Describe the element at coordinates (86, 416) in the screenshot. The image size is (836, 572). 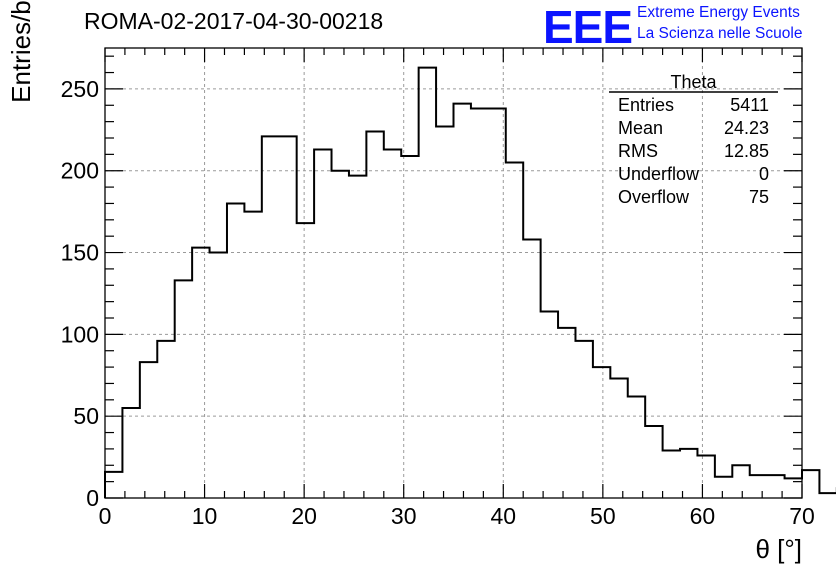
I see `y-tick-label: 50` at that location.